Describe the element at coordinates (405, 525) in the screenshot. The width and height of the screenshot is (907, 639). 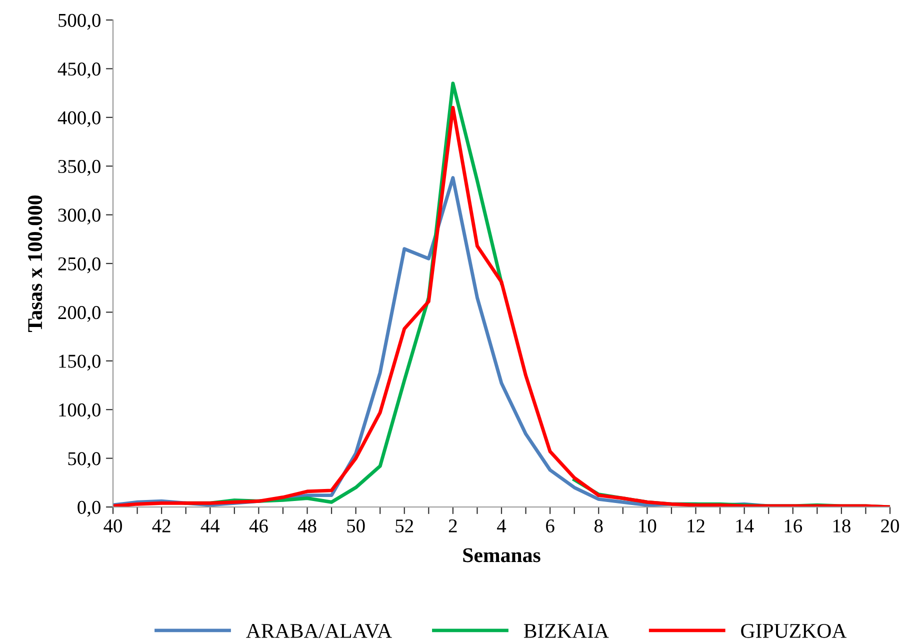
I see `x-tick-label: 52` at that location.